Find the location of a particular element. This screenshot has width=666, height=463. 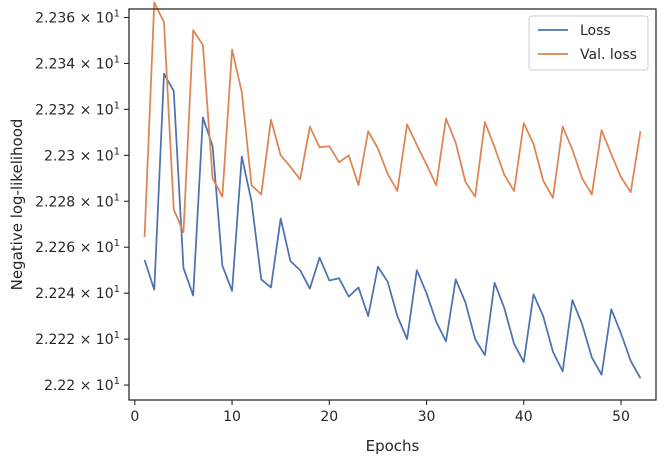

y-tick-label: 2.234 × 10¹ is located at coordinates (77, 63).